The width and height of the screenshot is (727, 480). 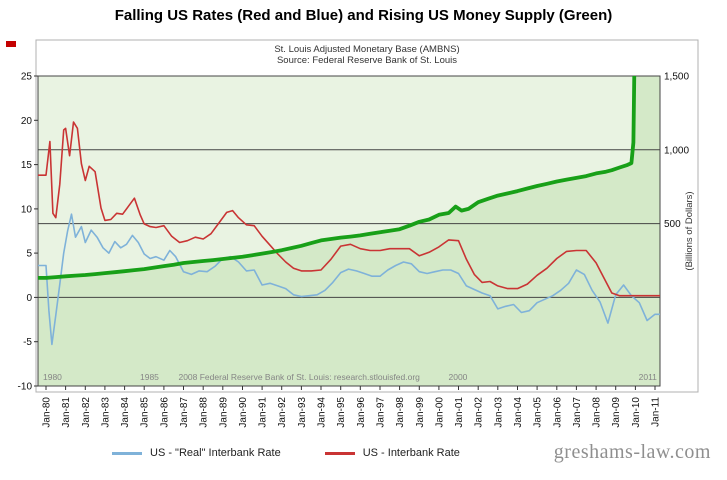 What do you see at coordinates (498, 412) in the screenshot?
I see `x-axis-label: Jan-03` at bounding box center [498, 412].